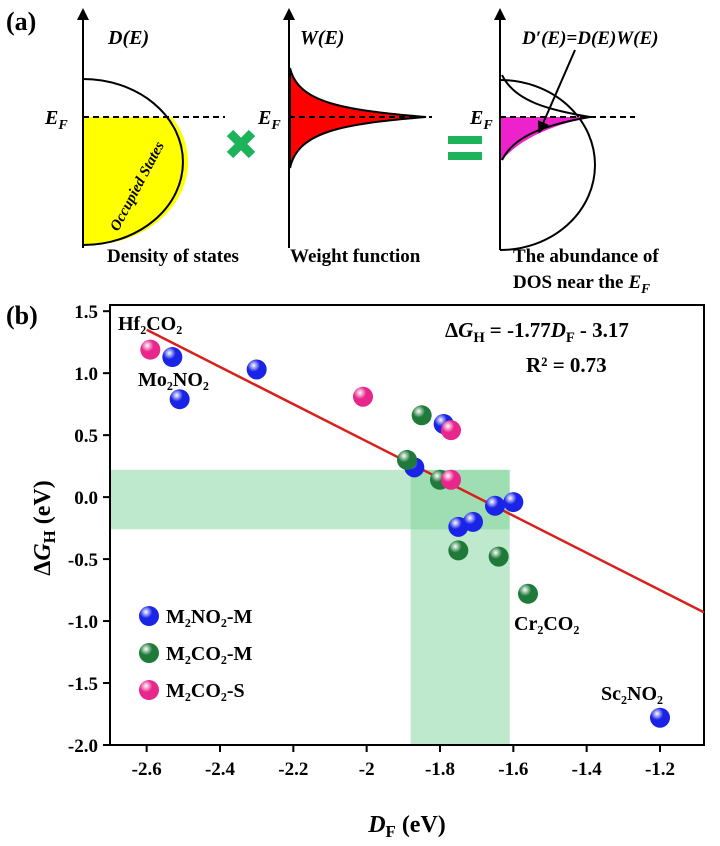 The height and width of the screenshot is (846, 720). What do you see at coordinates (150, 324) in the screenshot?
I see `annotation: Hf₂CO₂` at bounding box center [150, 324].